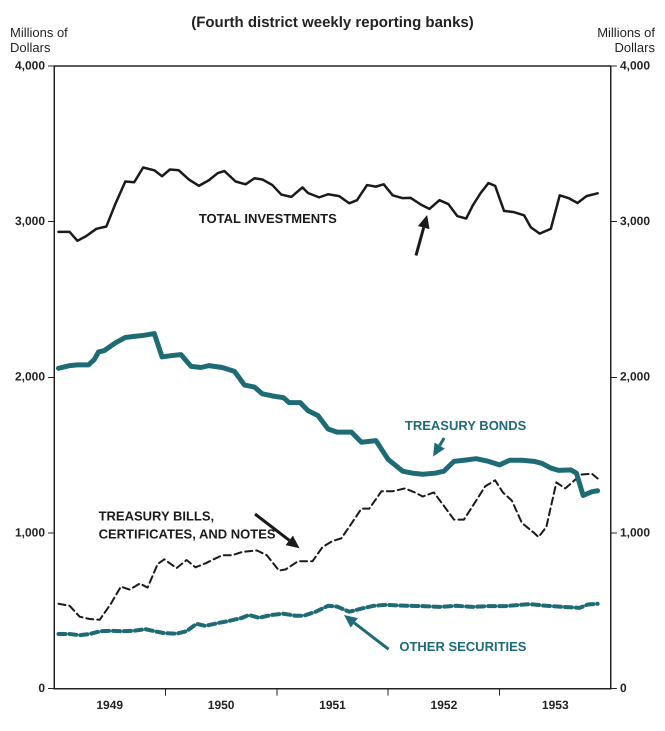  I want to click on x-tick-label: 1950, so click(221, 705).